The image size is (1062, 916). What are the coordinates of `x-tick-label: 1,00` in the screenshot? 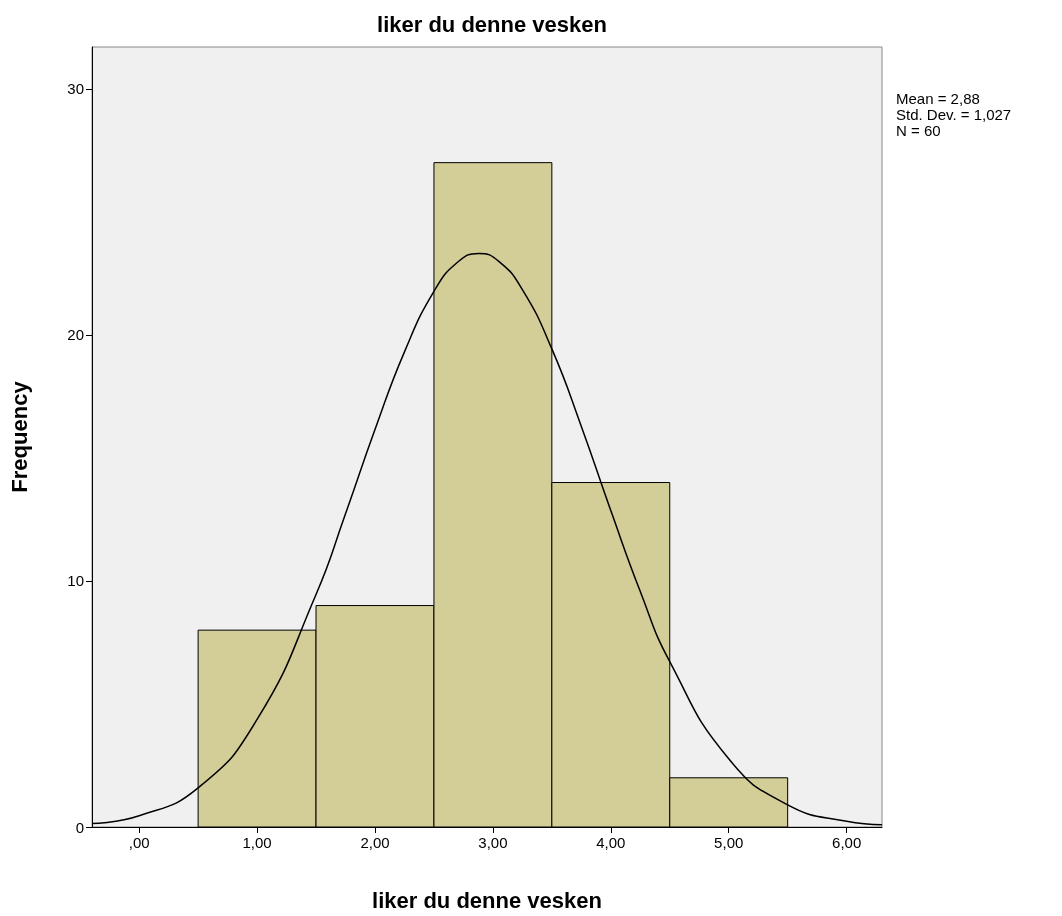 It's located at (257, 842).